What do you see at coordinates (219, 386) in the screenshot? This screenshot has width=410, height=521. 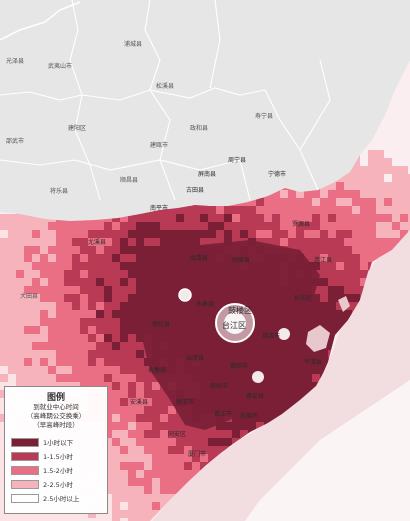 I see `label-quanzhou: 泉州市` at bounding box center [219, 386].